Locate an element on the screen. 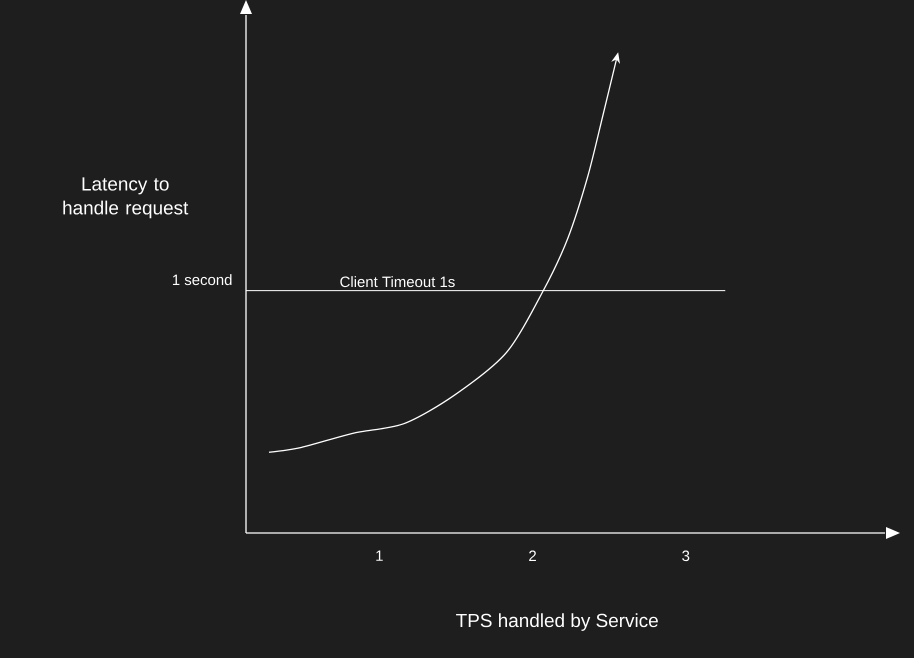  x-tick-label: 2 is located at coordinates (532, 555).